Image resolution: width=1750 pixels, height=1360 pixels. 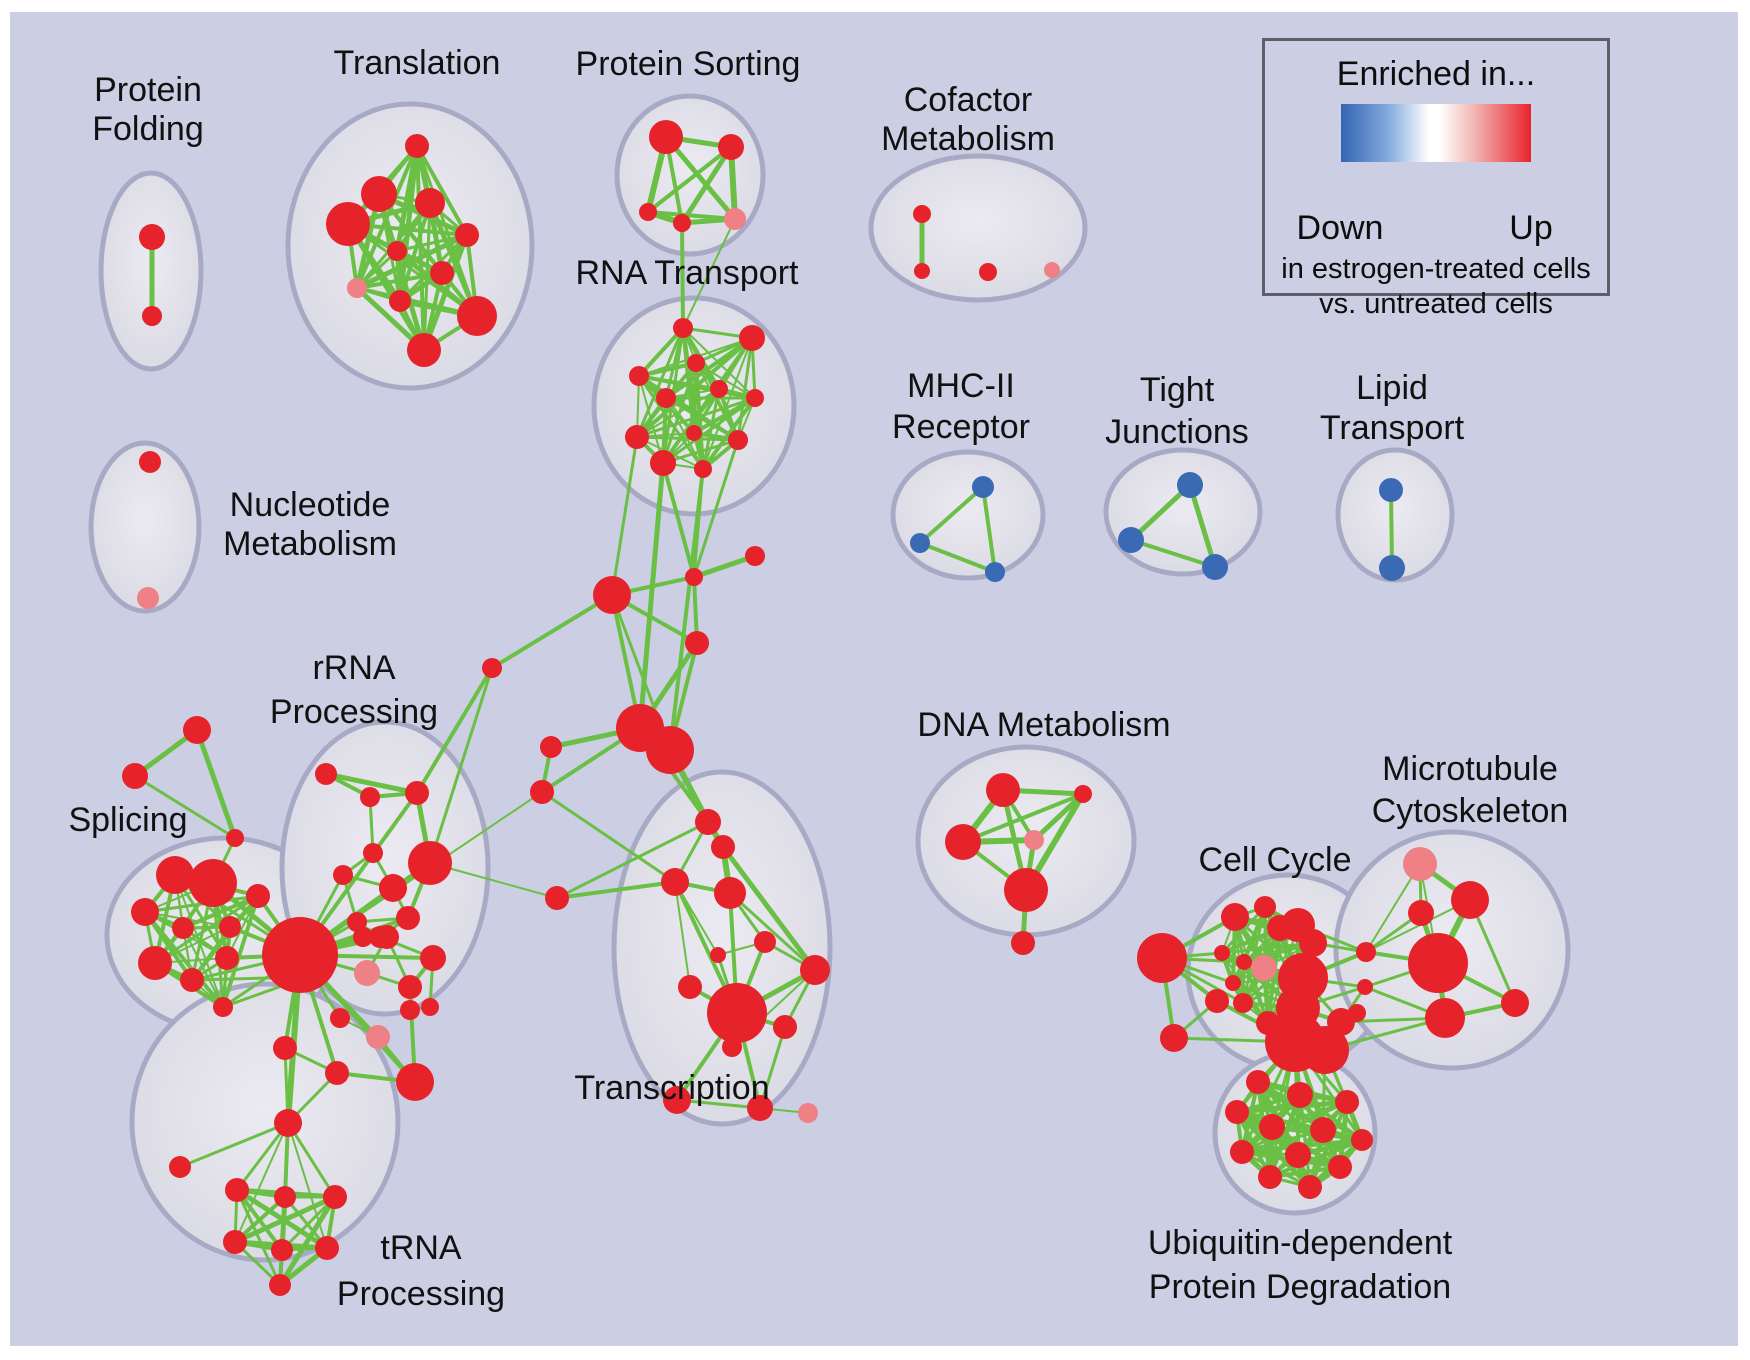 What do you see at coordinates (677, 1100) in the screenshot?
I see `node-tr12` at bounding box center [677, 1100].